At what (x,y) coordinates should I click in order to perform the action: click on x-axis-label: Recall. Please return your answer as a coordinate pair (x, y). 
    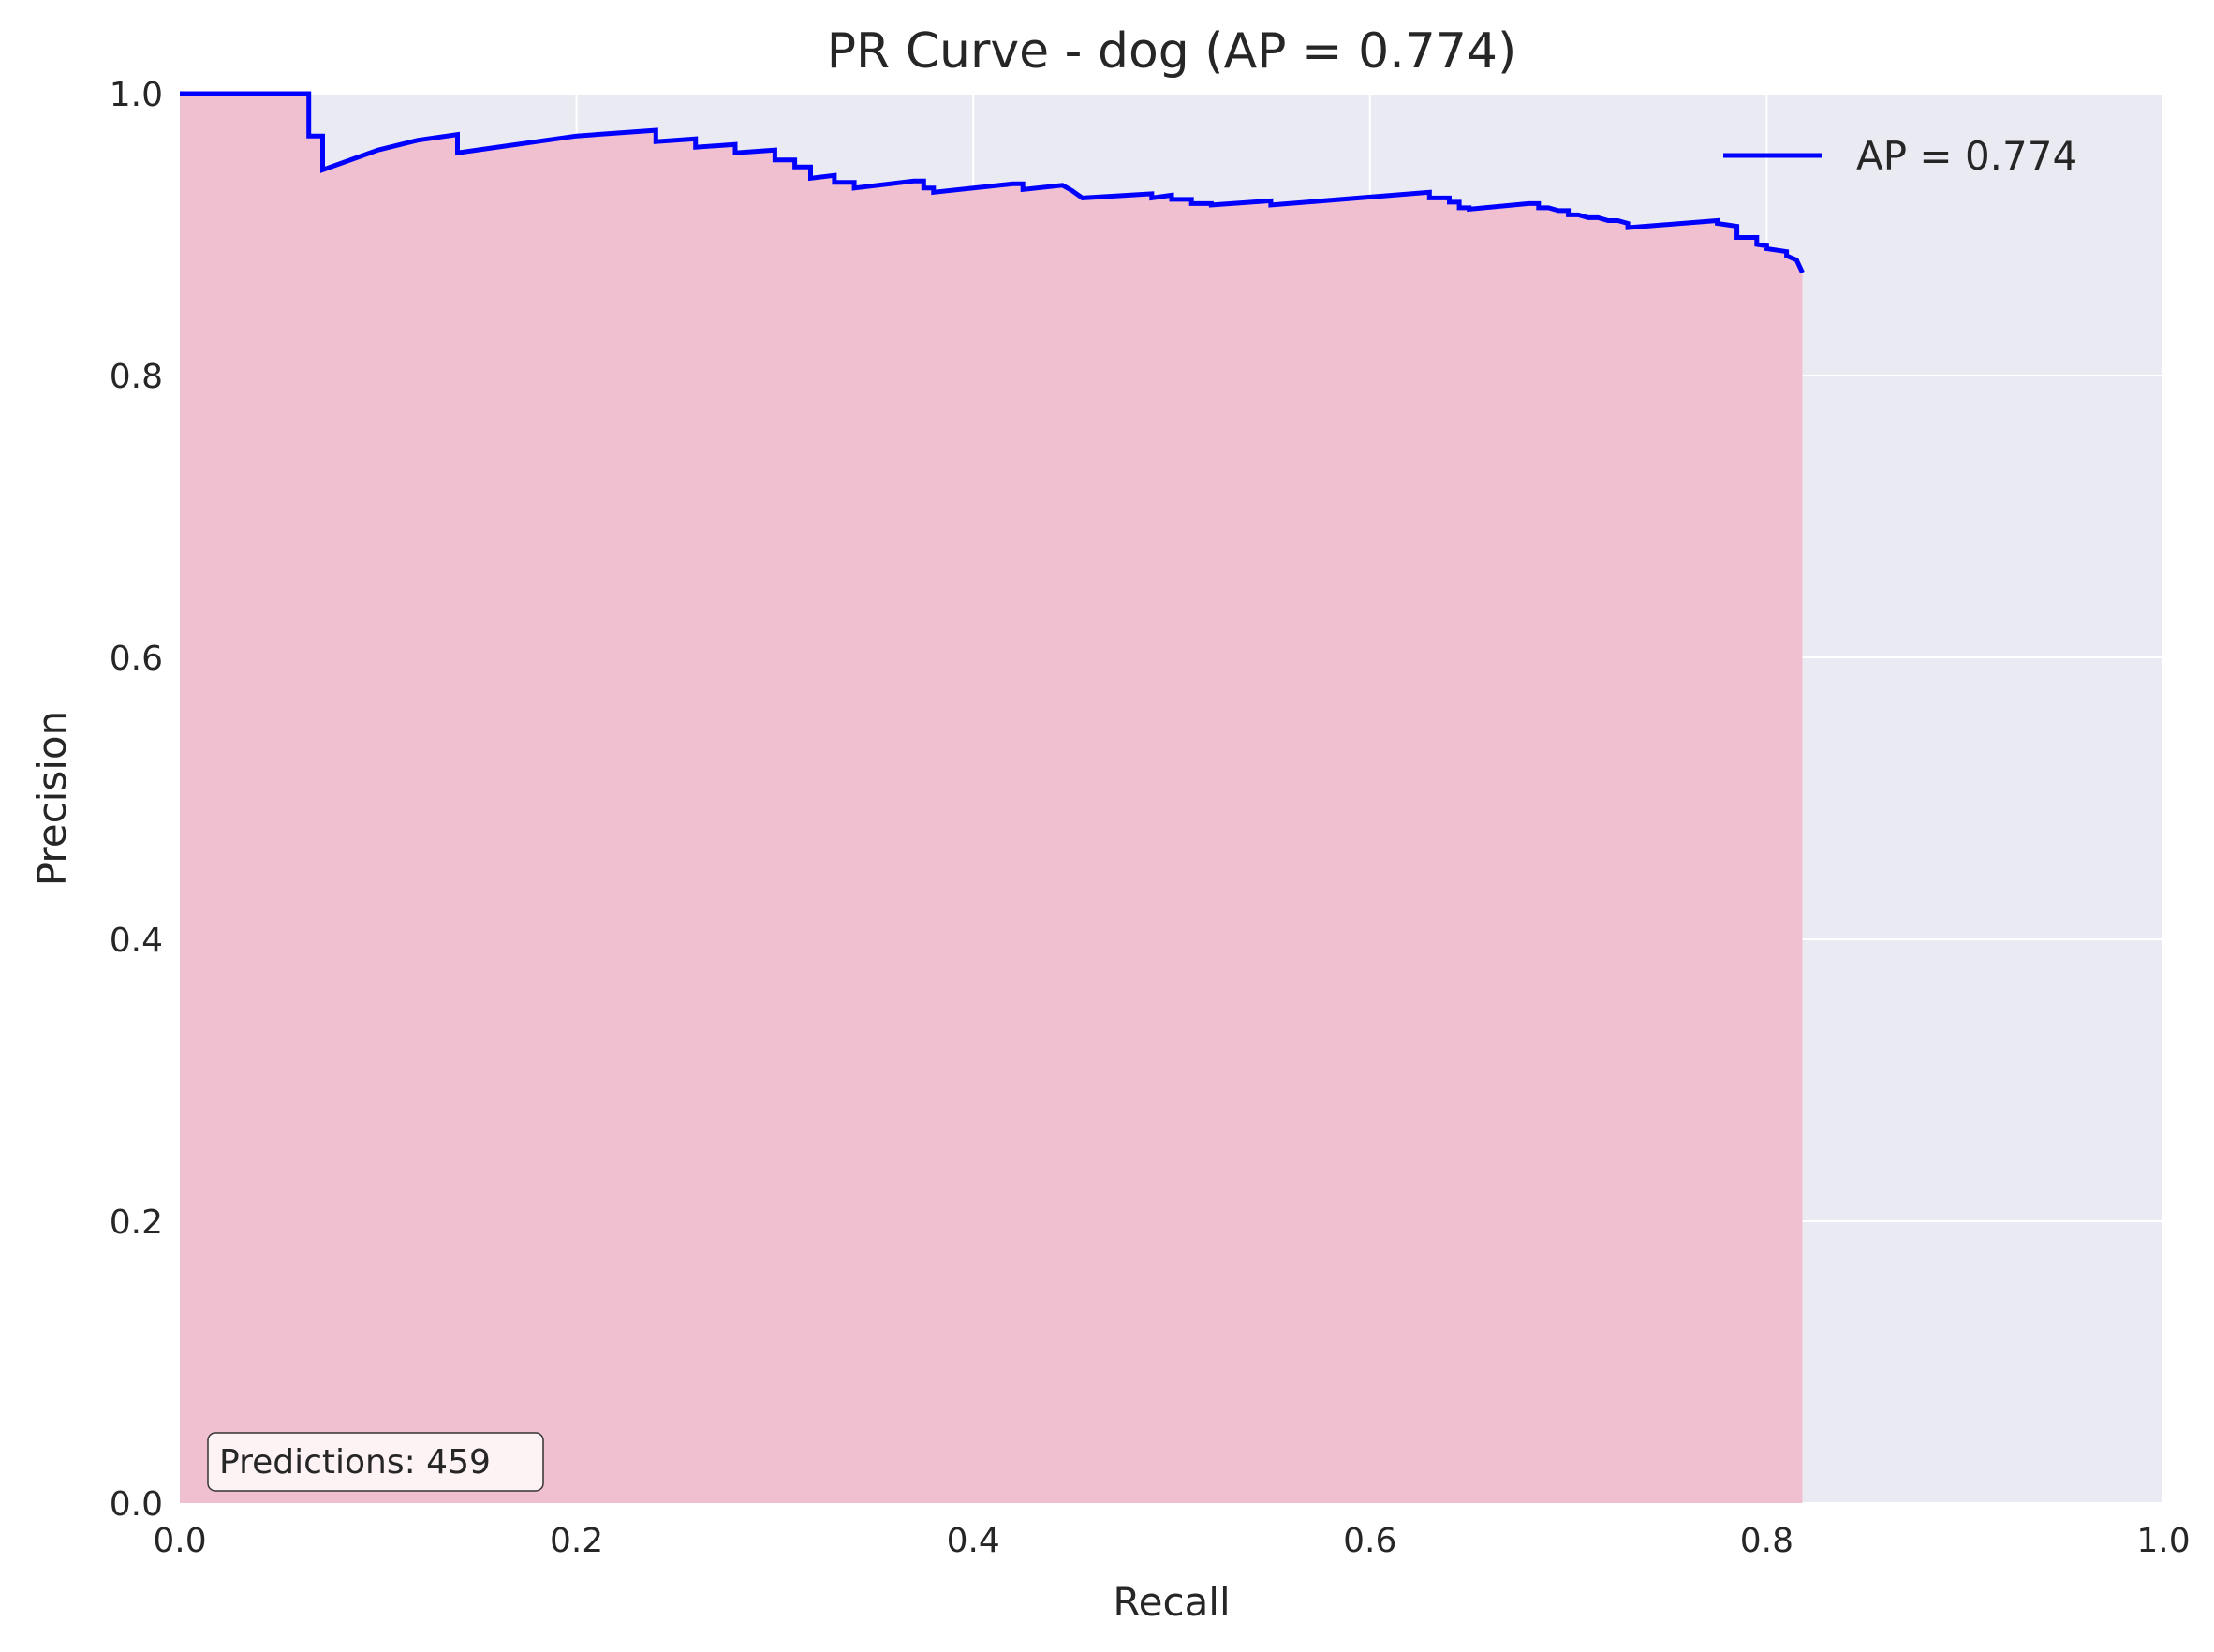
    Looking at the image, I should click on (1171, 1602).